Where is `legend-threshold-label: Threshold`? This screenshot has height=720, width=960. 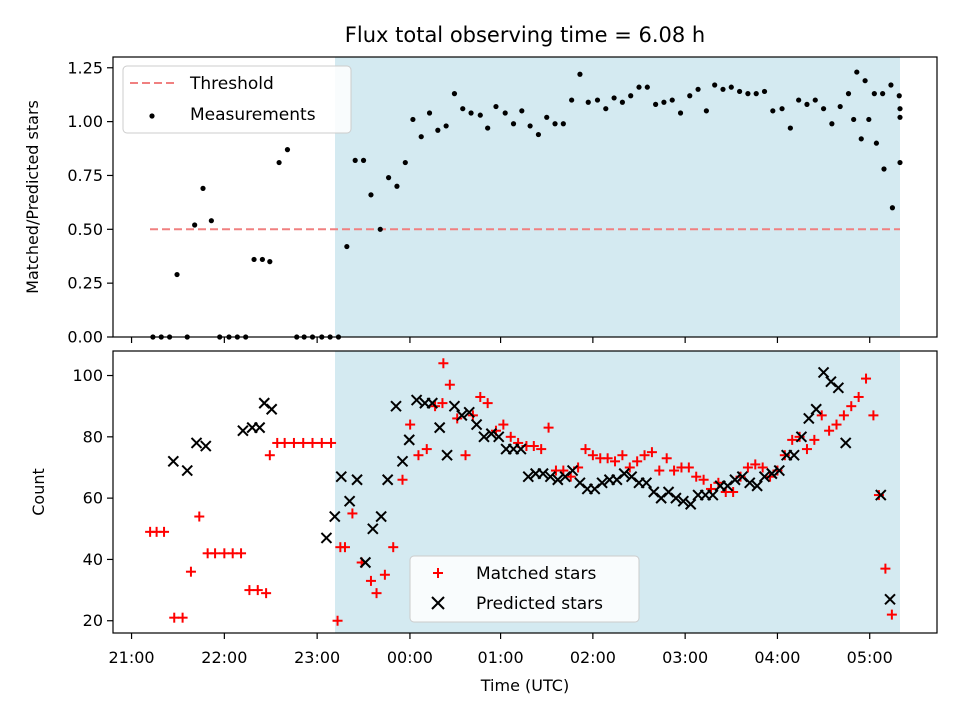 legend-threshold-label: Threshold is located at coordinates (231, 84).